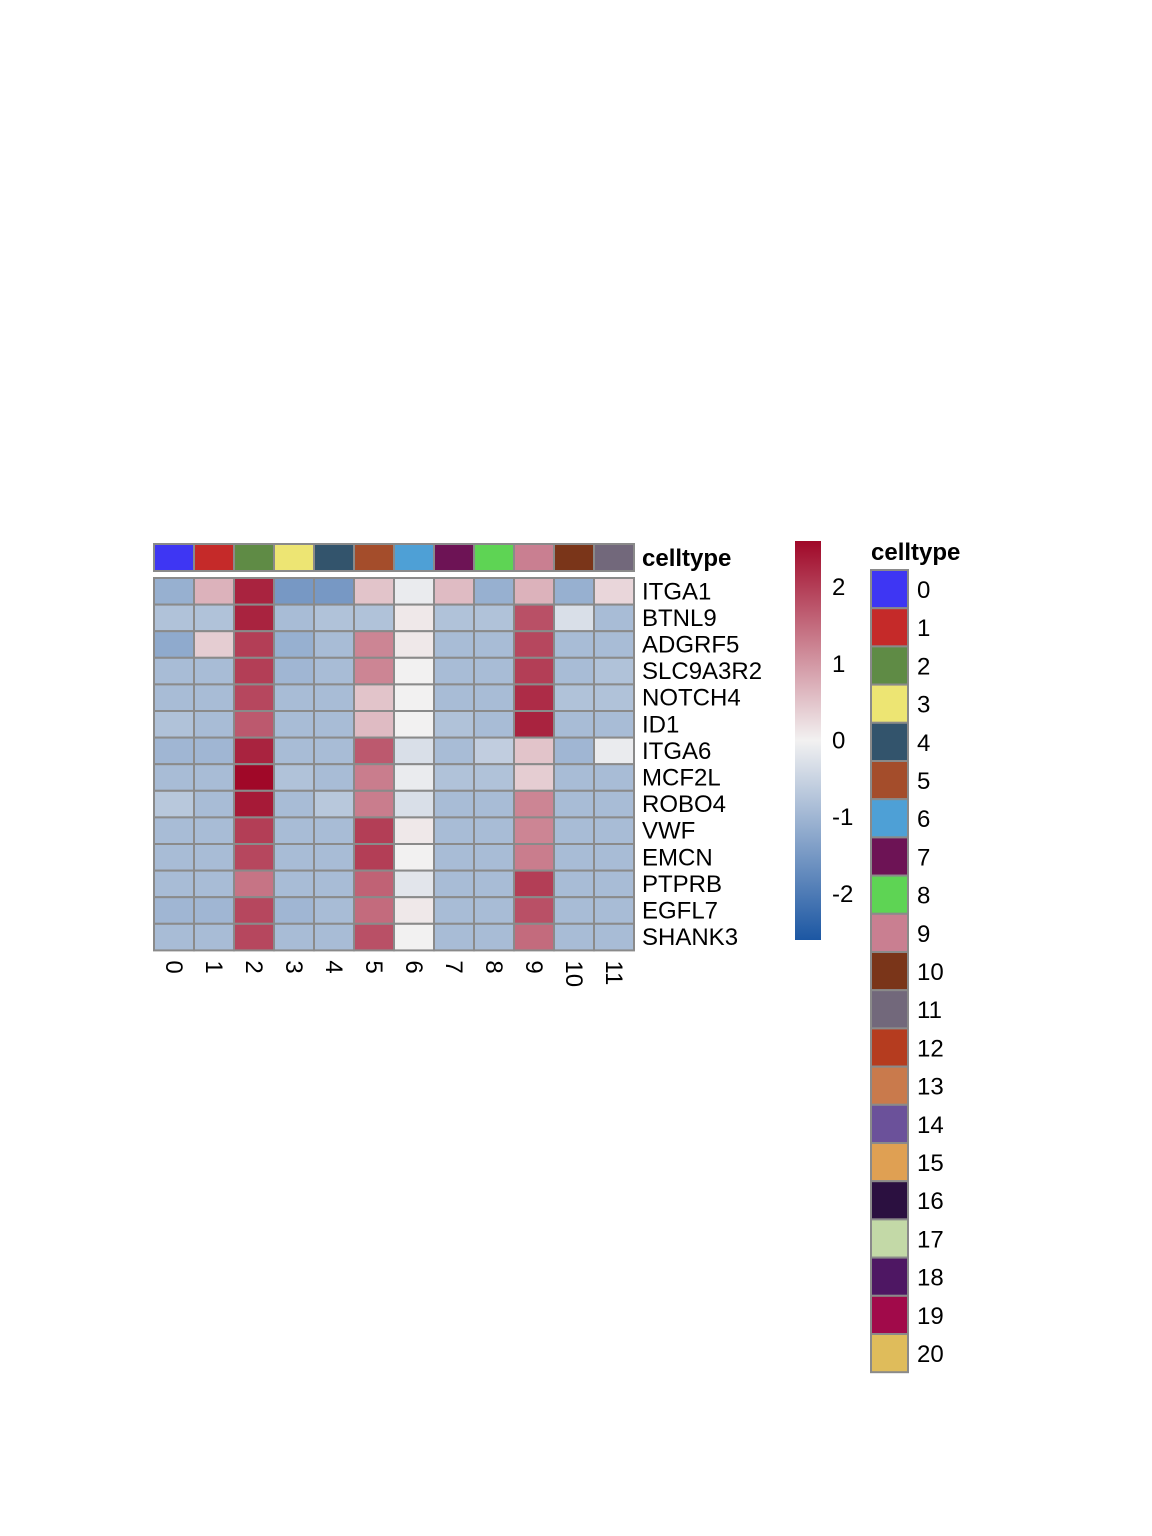  What do you see at coordinates (493, 966) in the screenshot?
I see `column-label: 8` at bounding box center [493, 966].